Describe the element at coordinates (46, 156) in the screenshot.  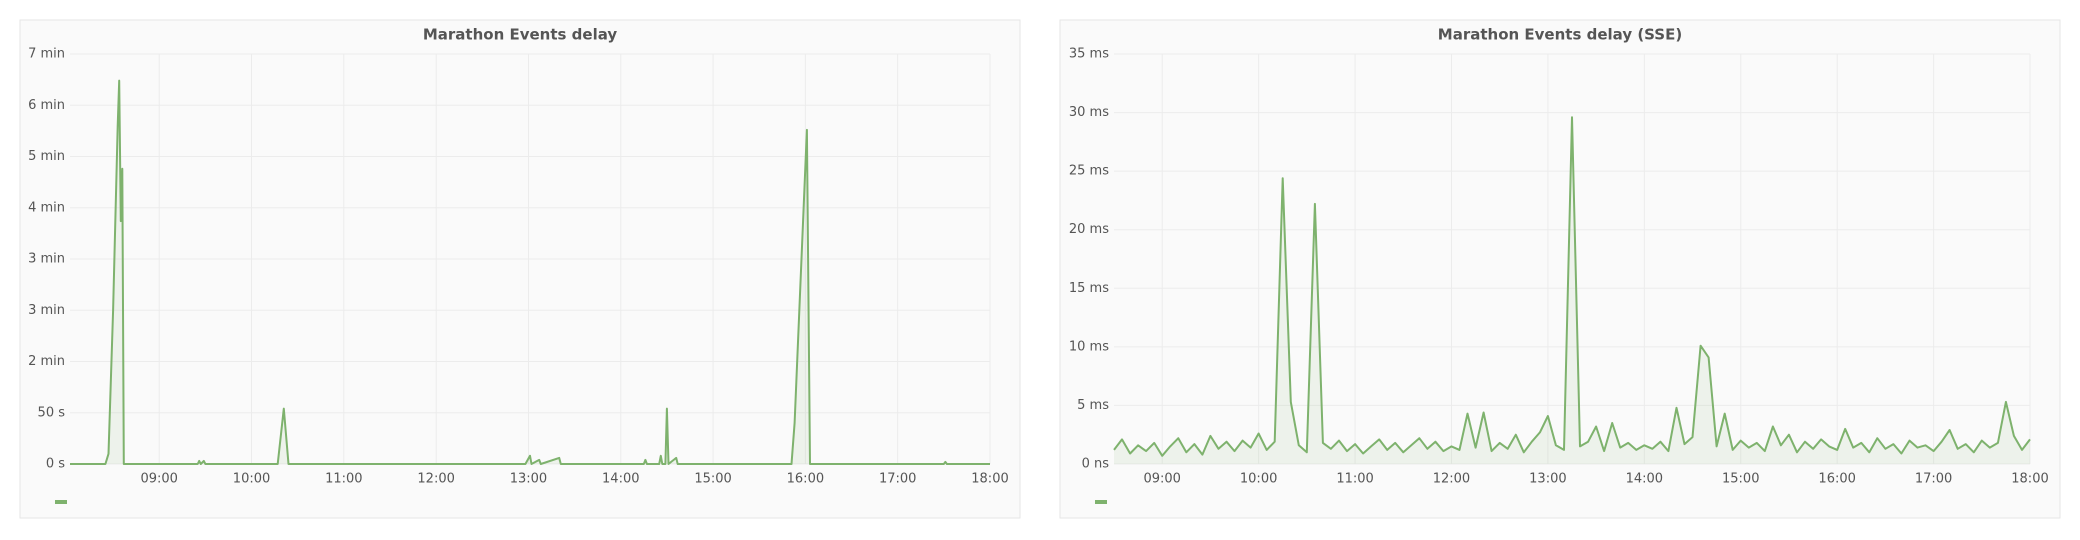
I see `y-tick-label: 5 min` at that location.